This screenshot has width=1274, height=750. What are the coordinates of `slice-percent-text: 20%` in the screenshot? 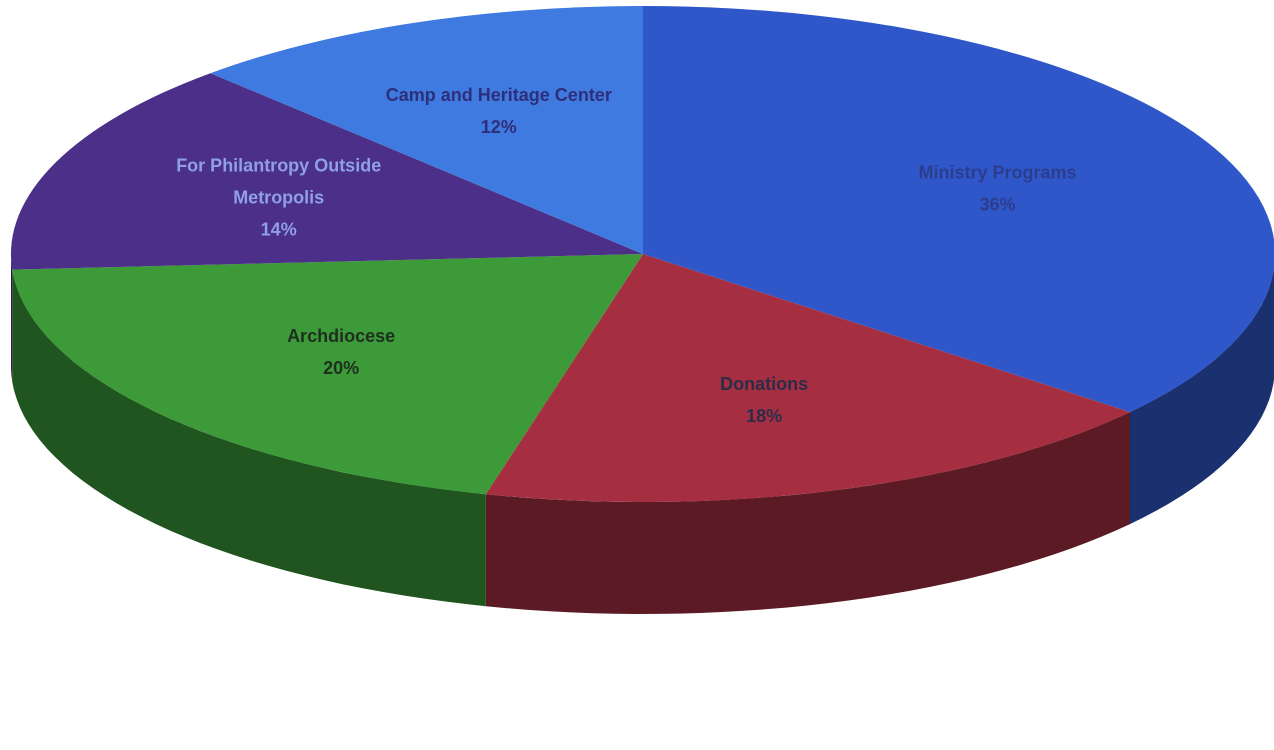 It's located at (341, 368).